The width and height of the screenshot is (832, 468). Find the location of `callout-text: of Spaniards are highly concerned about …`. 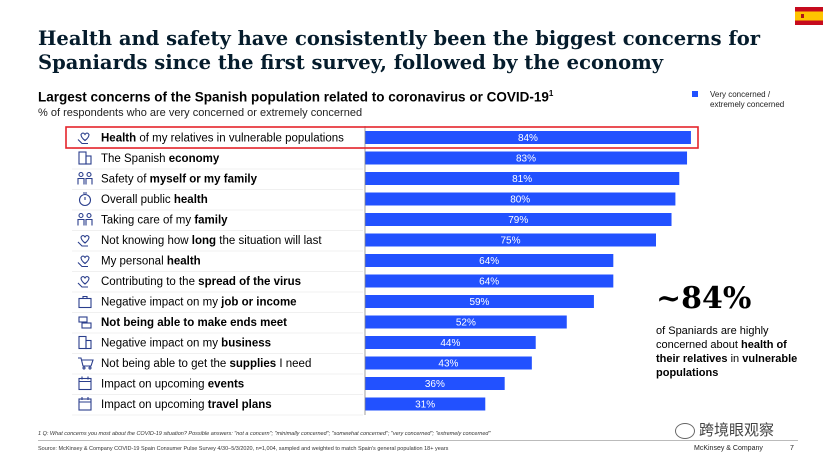

callout-text: of Spaniards are highly concerned about … is located at coordinates (731, 352).